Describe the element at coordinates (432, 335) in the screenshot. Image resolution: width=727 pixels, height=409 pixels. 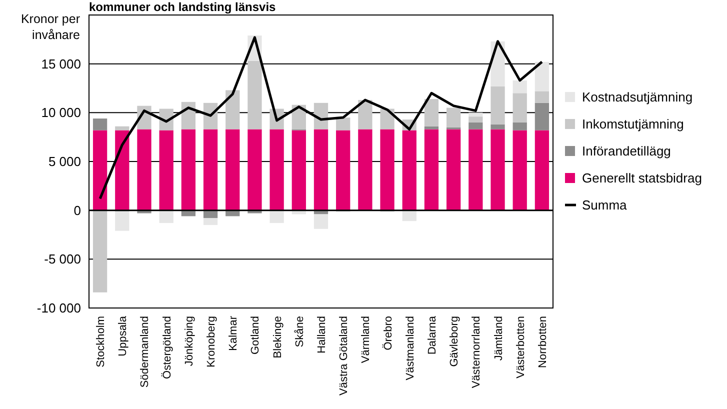
I see `x-tick-label: Dalarna` at that location.